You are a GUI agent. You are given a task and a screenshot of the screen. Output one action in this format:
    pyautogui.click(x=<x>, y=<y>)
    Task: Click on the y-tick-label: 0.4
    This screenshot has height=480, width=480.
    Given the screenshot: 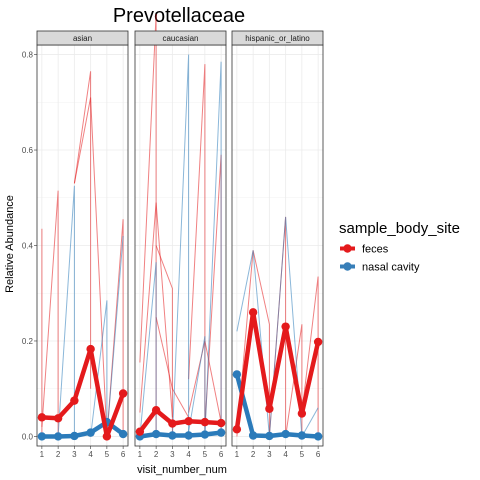 What is the action you would take?
    pyautogui.click(x=28, y=246)
    